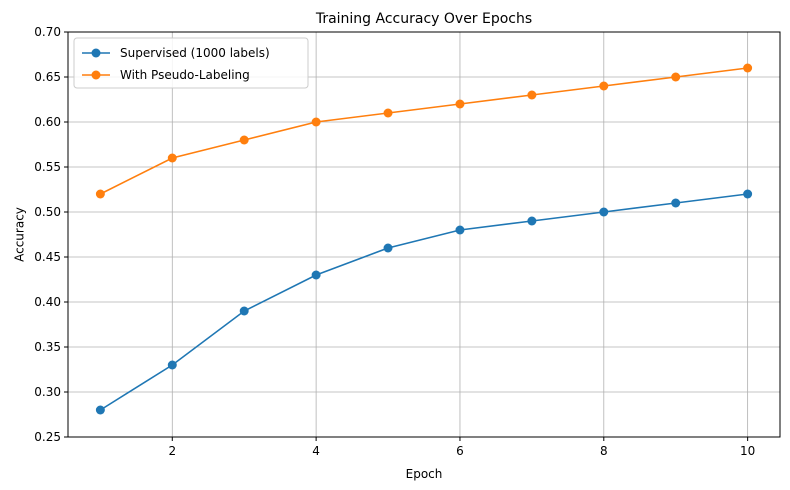 The image size is (790, 490). What do you see at coordinates (47, 32) in the screenshot?
I see `y-tick-label: 0.70` at bounding box center [47, 32].